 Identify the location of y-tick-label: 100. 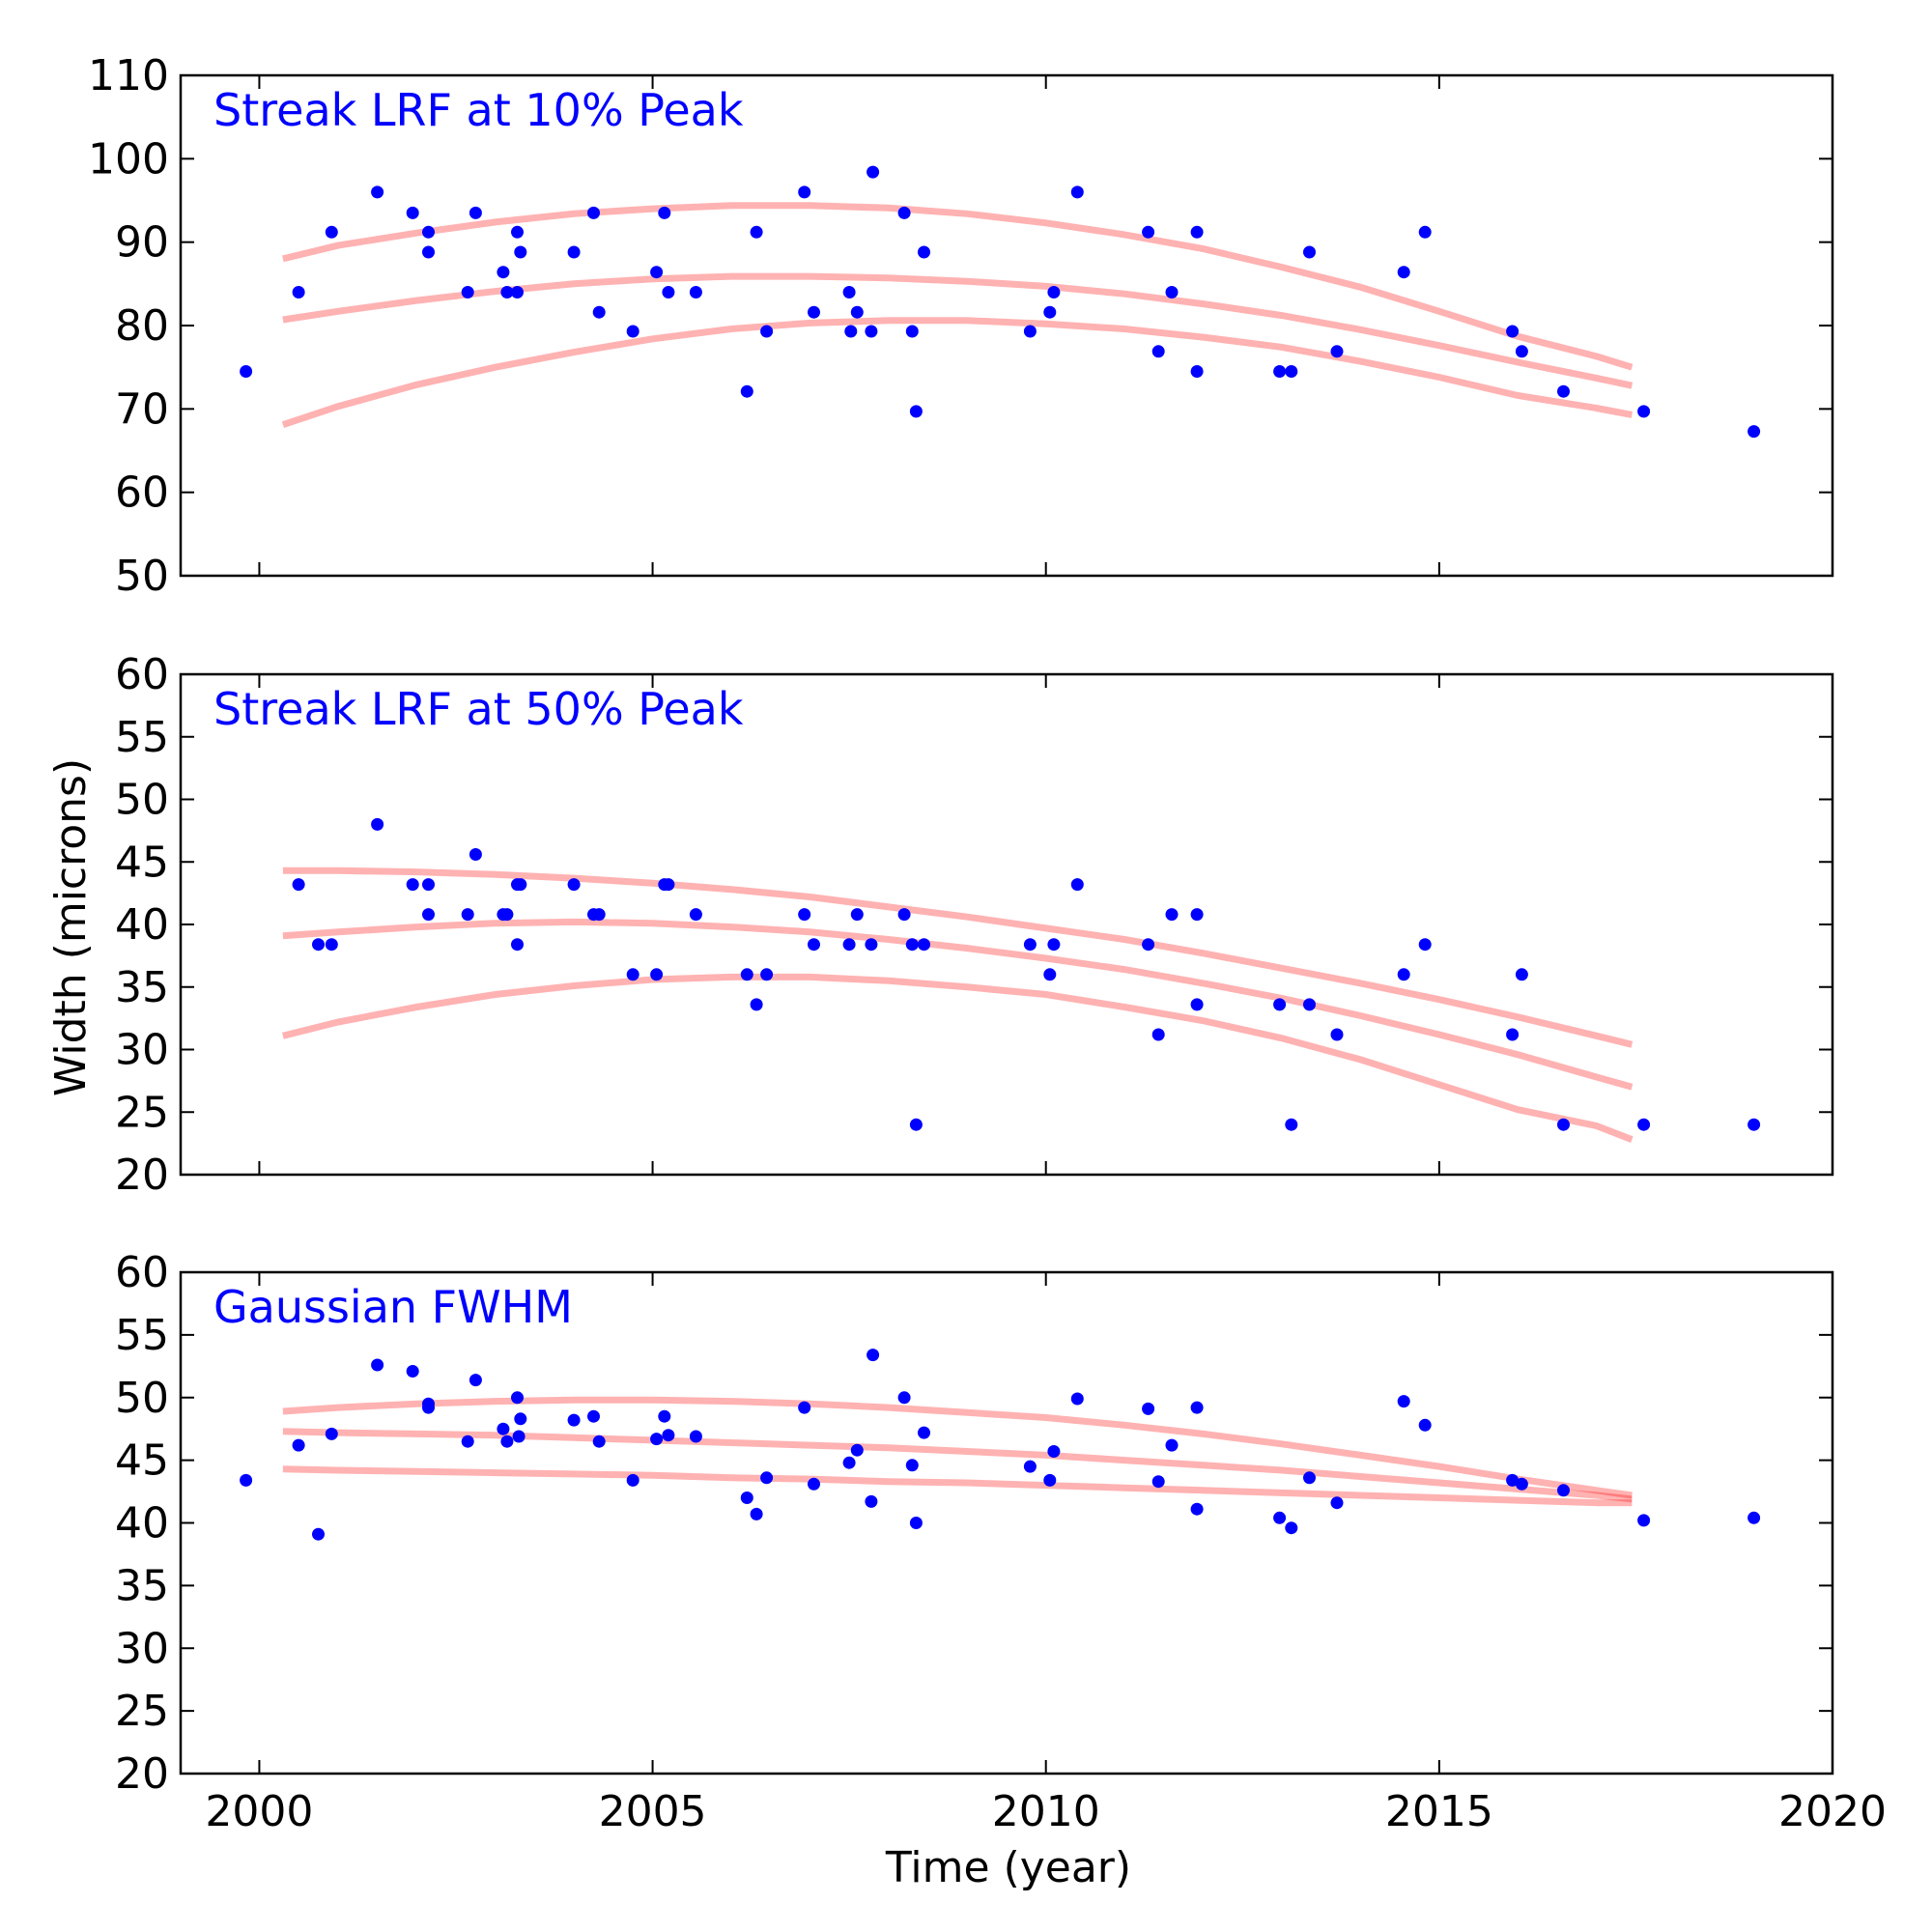
(128, 159).